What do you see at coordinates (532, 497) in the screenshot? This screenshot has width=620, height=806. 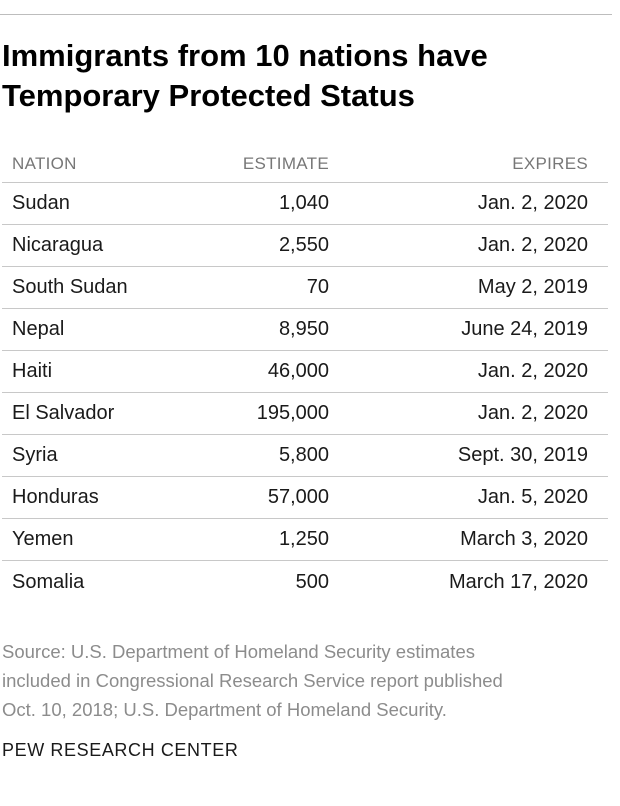 I see `cell-expires: Jan. 5, 2020` at bounding box center [532, 497].